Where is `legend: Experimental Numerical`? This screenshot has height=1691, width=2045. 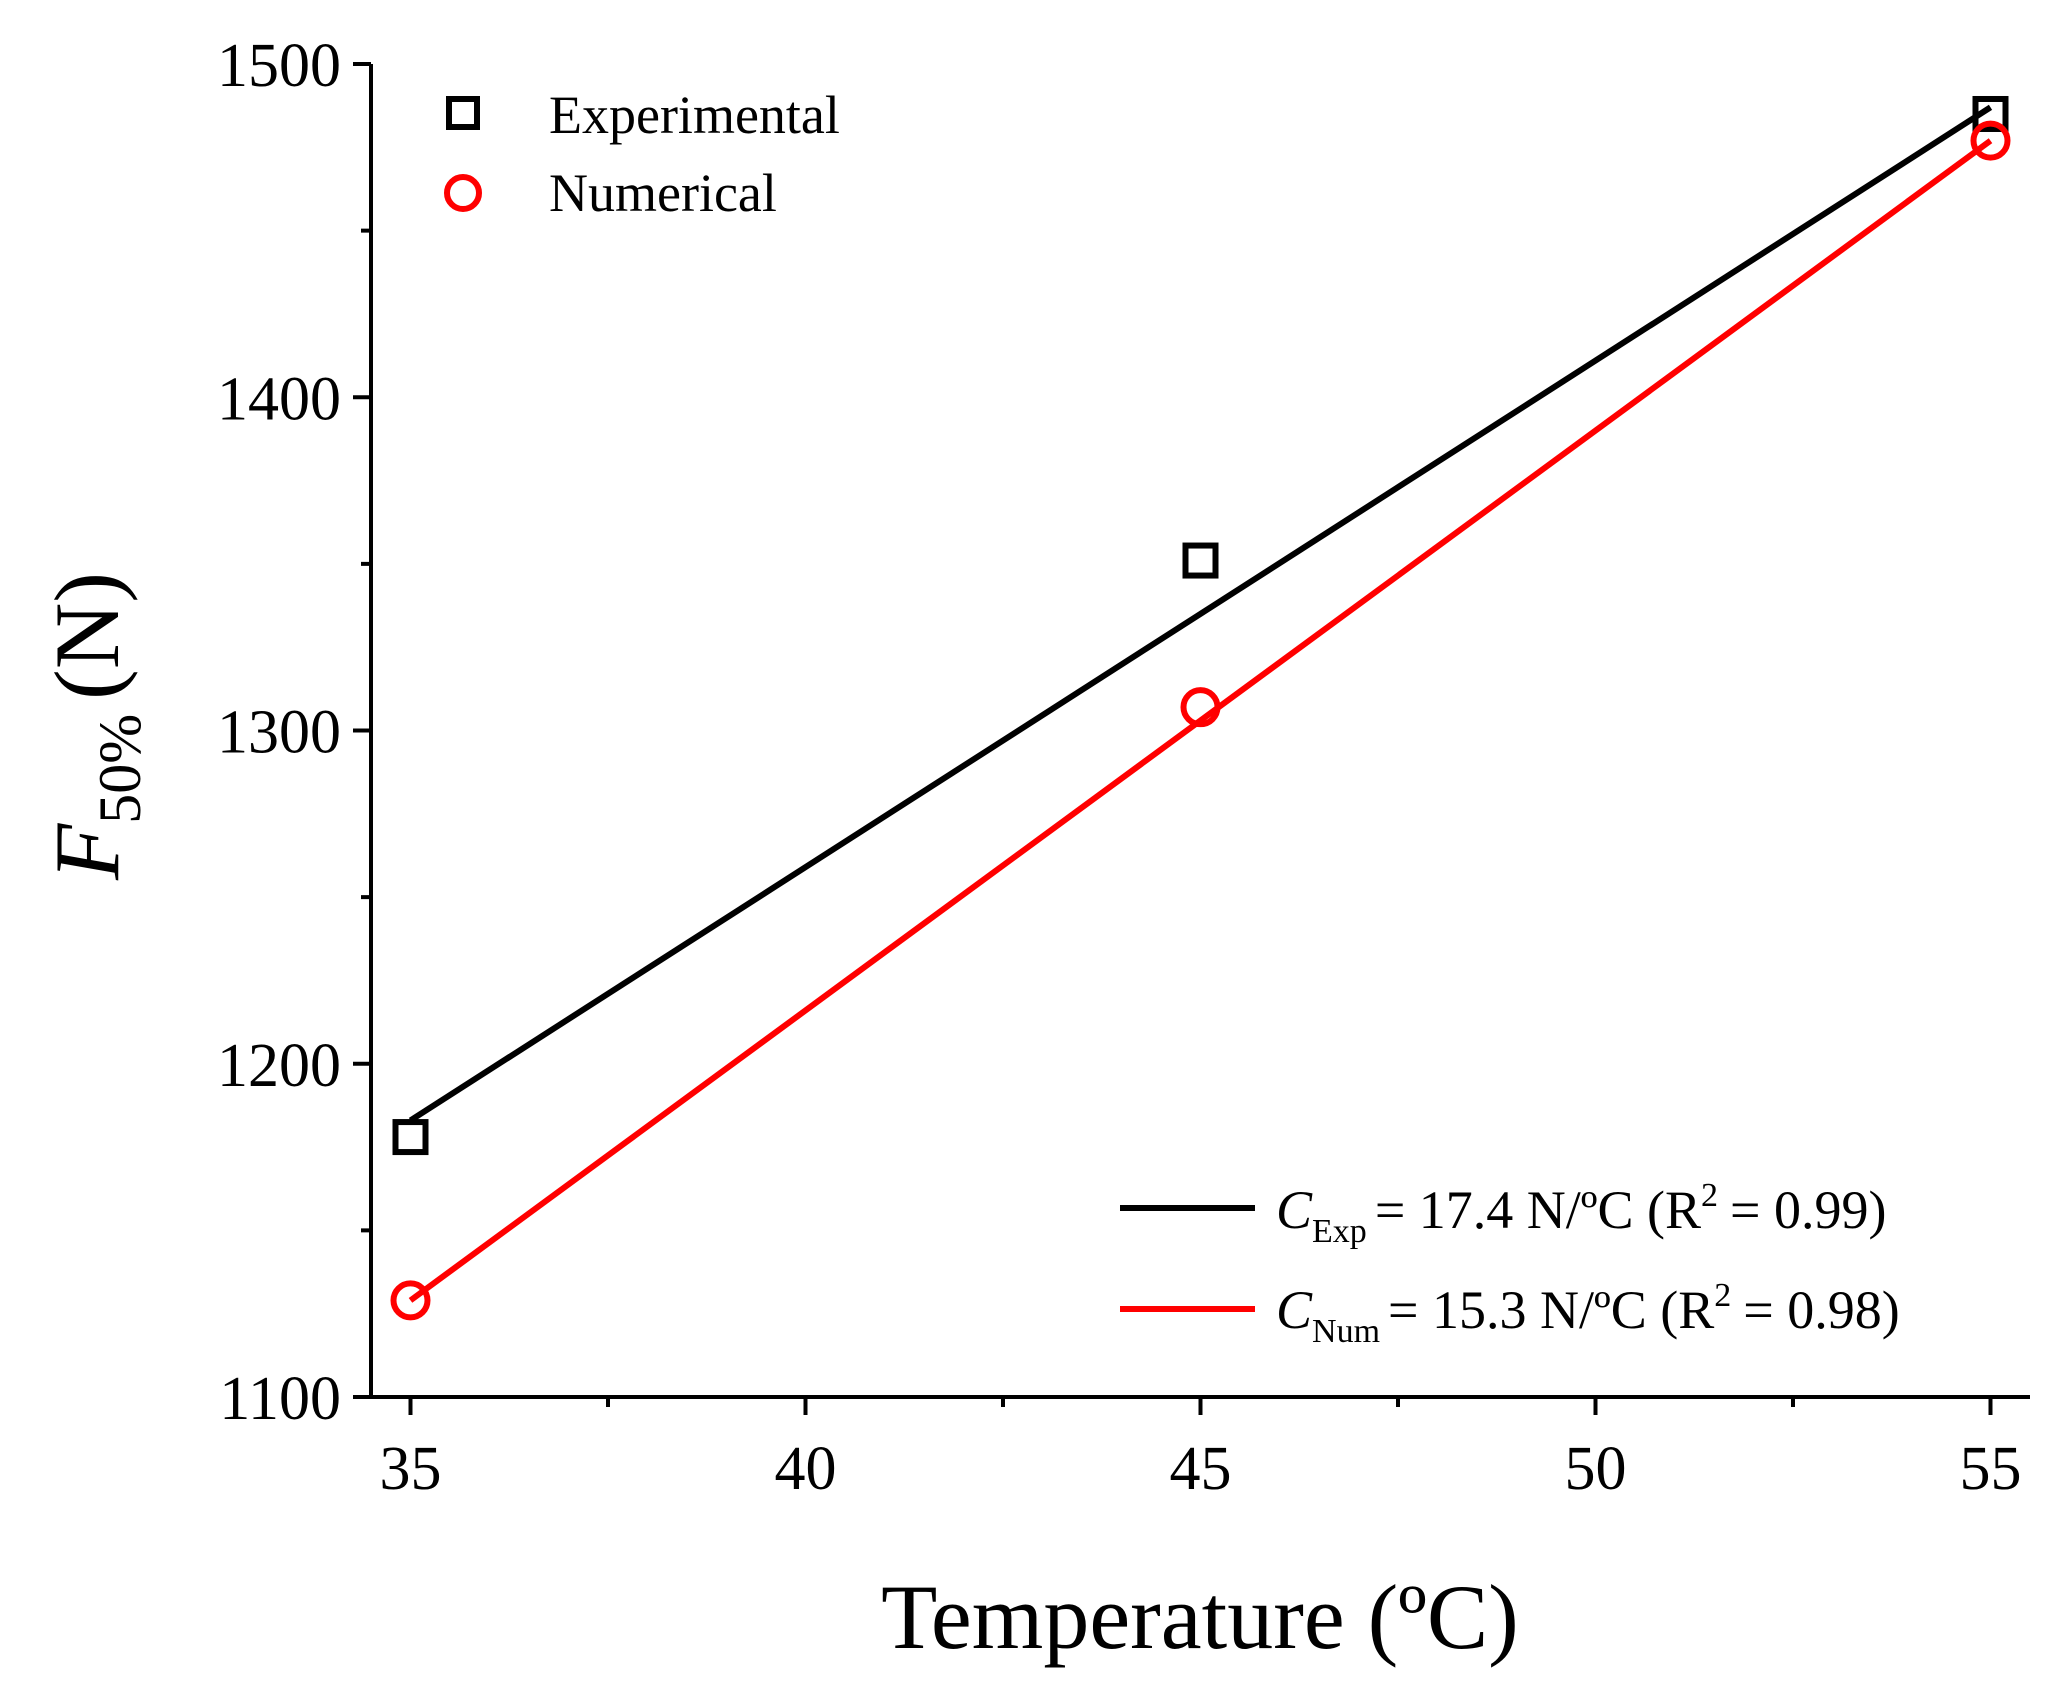 legend: Experimental Numerical is located at coordinates (642, 154).